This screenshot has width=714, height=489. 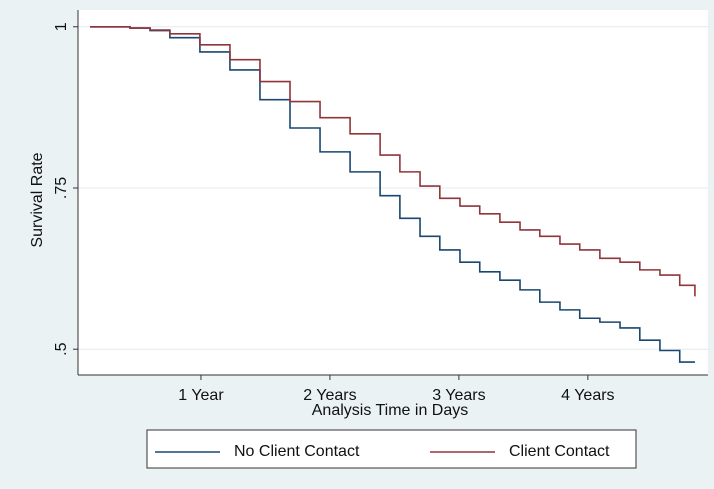 What do you see at coordinates (458, 395) in the screenshot?
I see `x-tick-label: 3 Years` at bounding box center [458, 395].